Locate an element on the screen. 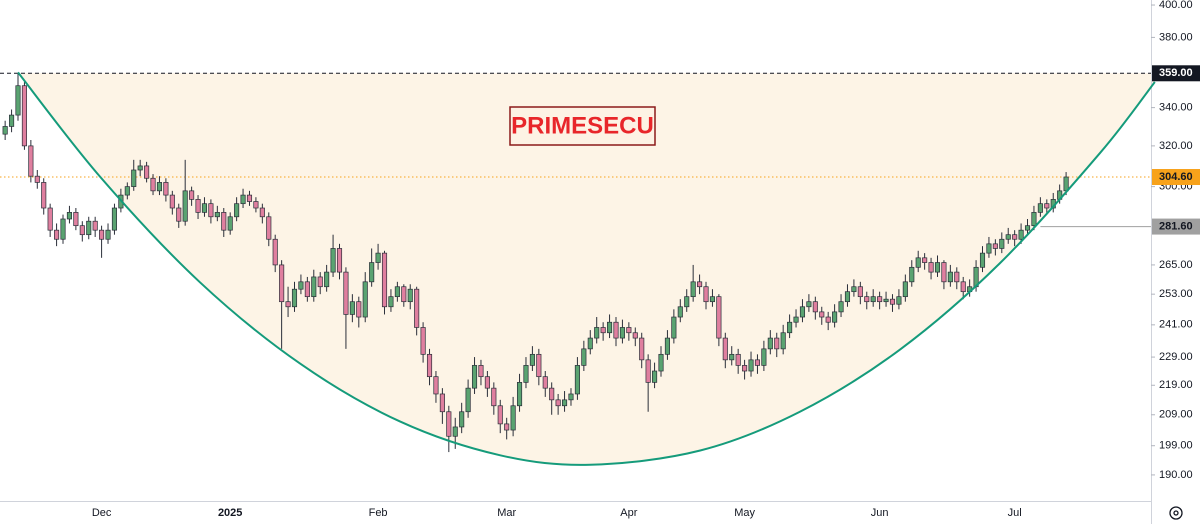  x-tick-label: Jul is located at coordinates (1015, 513).